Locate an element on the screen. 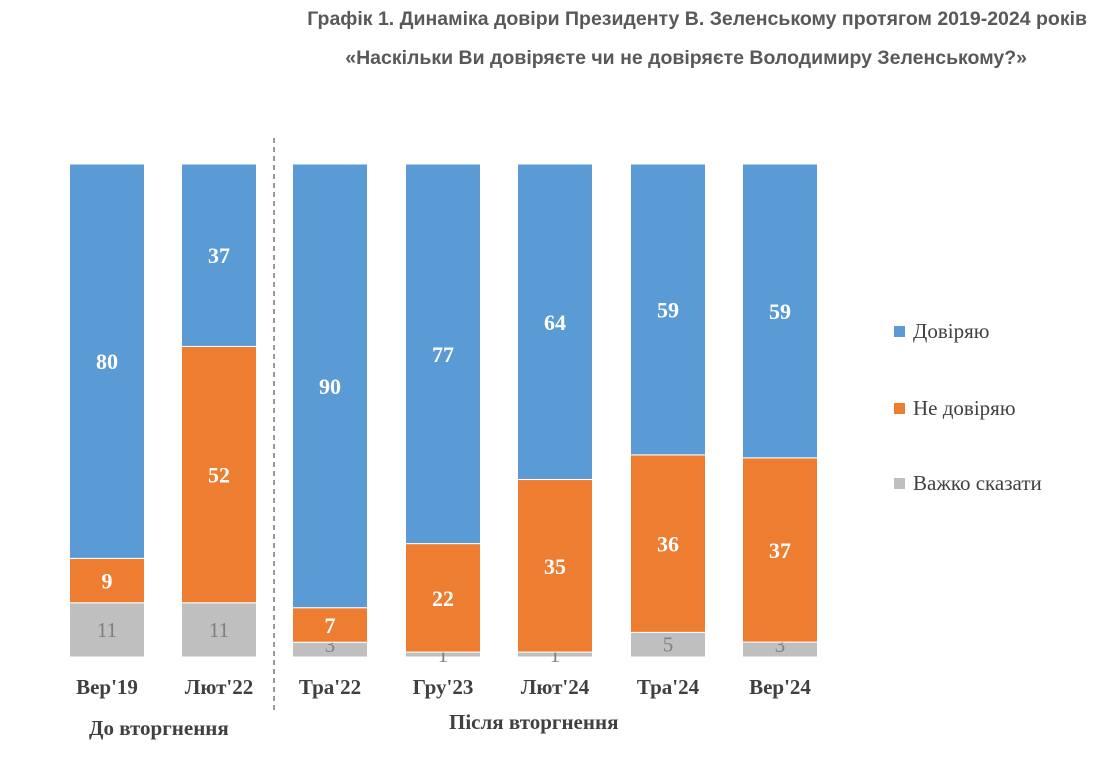  data-label-distrust: 22 is located at coordinates (443, 598).